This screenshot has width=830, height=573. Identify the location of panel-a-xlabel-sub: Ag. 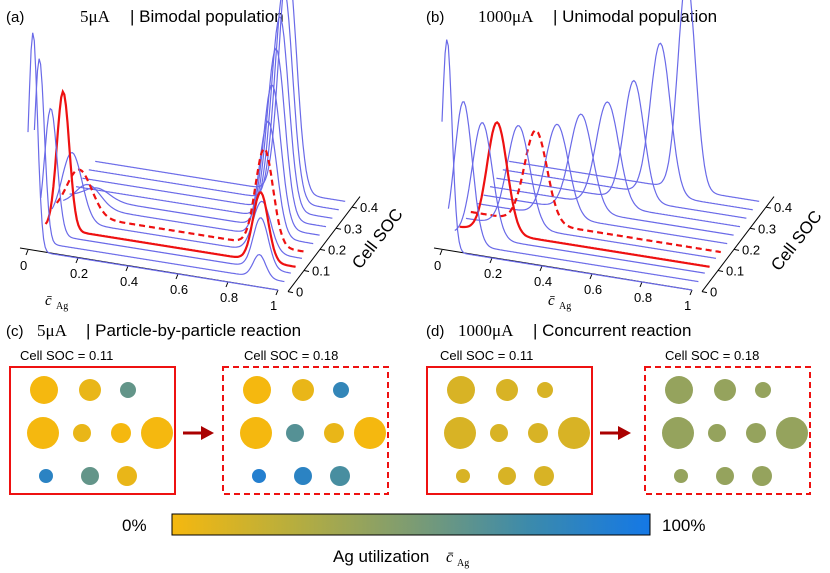
(62, 306).